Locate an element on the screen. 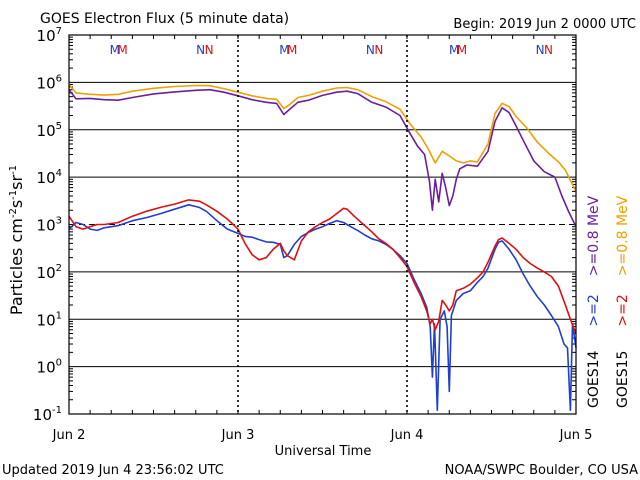 This screenshot has width=640, height=480. updated-timestamp: Updated 2019 Jun 4 23:56:02 UTC is located at coordinates (113, 470).